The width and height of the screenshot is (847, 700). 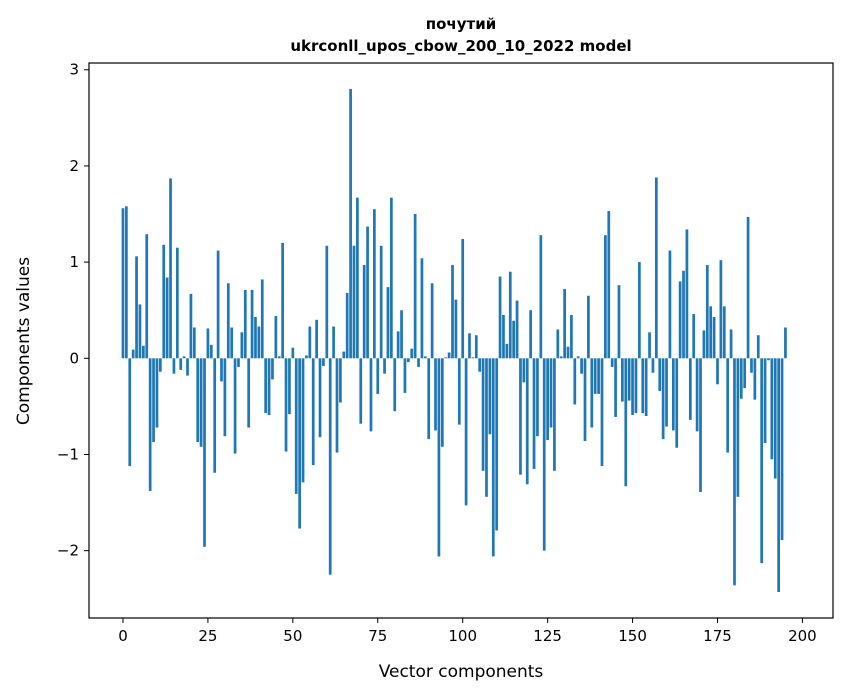 I want to click on x-tick-label: 200, so click(x=802, y=636).